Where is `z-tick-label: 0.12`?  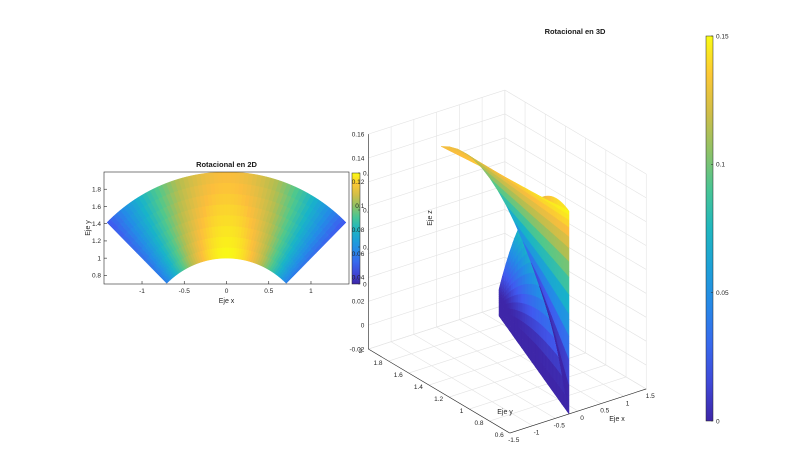
z-tick-label: 0.12 is located at coordinates (358, 182).